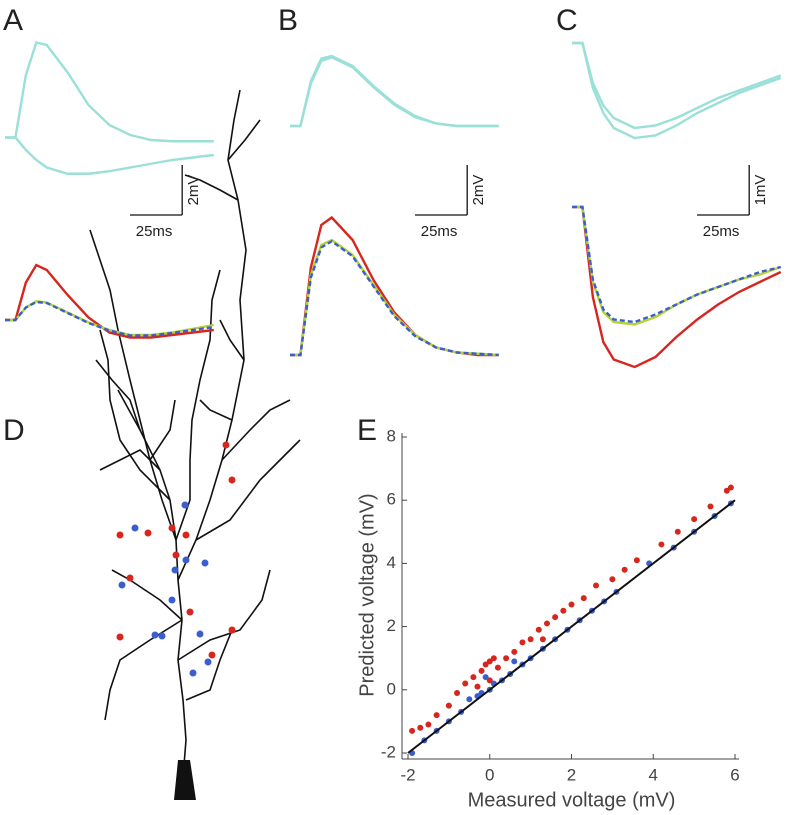 The height and width of the screenshot is (815, 796). Describe the element at coordinates (185, 780) in the screenshot. I see `soma` at that location.